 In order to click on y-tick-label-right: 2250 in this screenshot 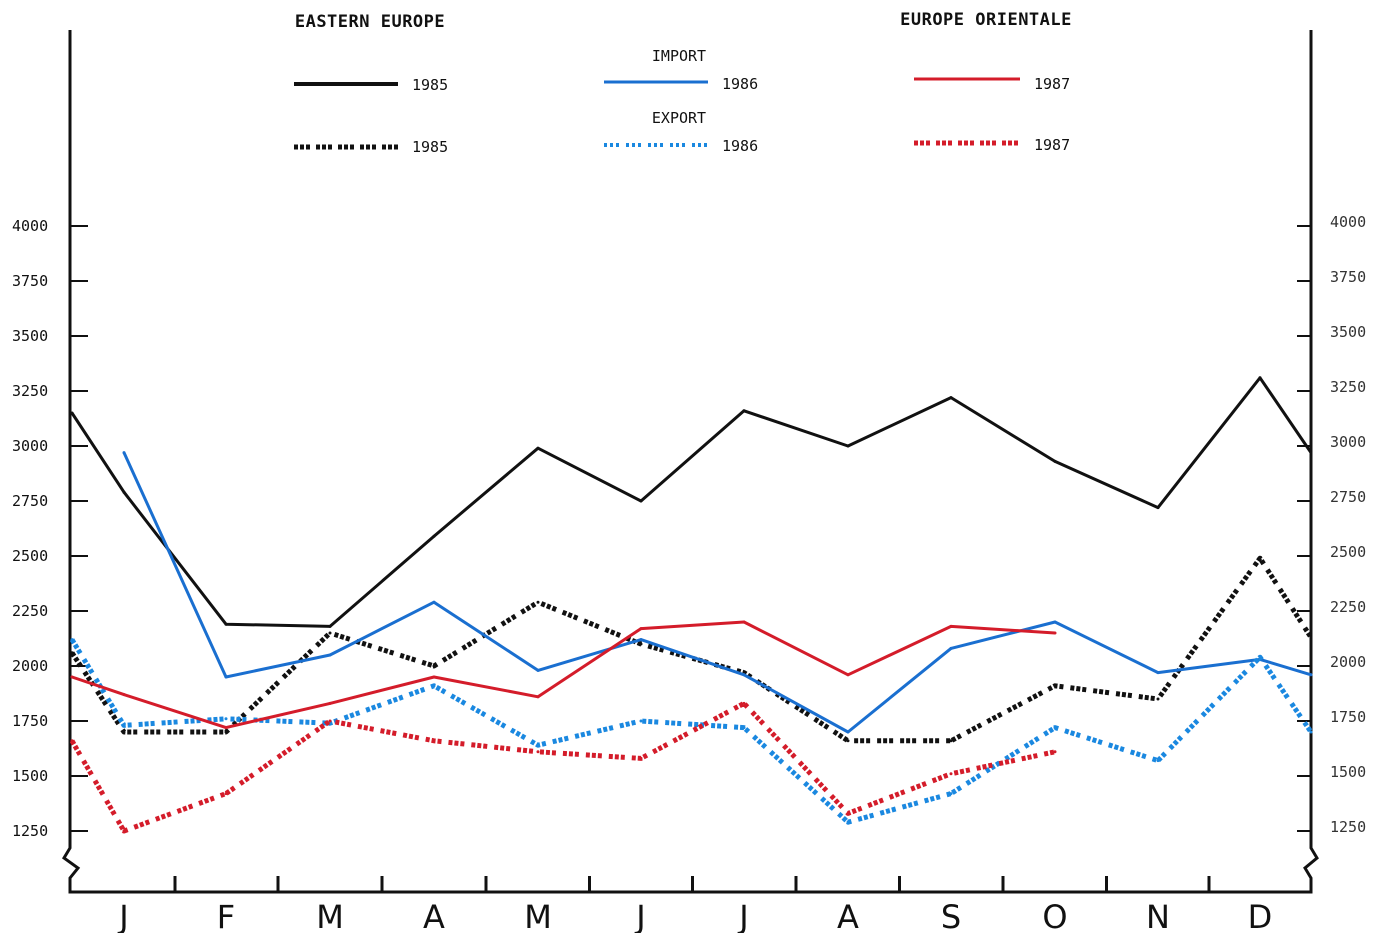, I will do `click(1348, 607)`.